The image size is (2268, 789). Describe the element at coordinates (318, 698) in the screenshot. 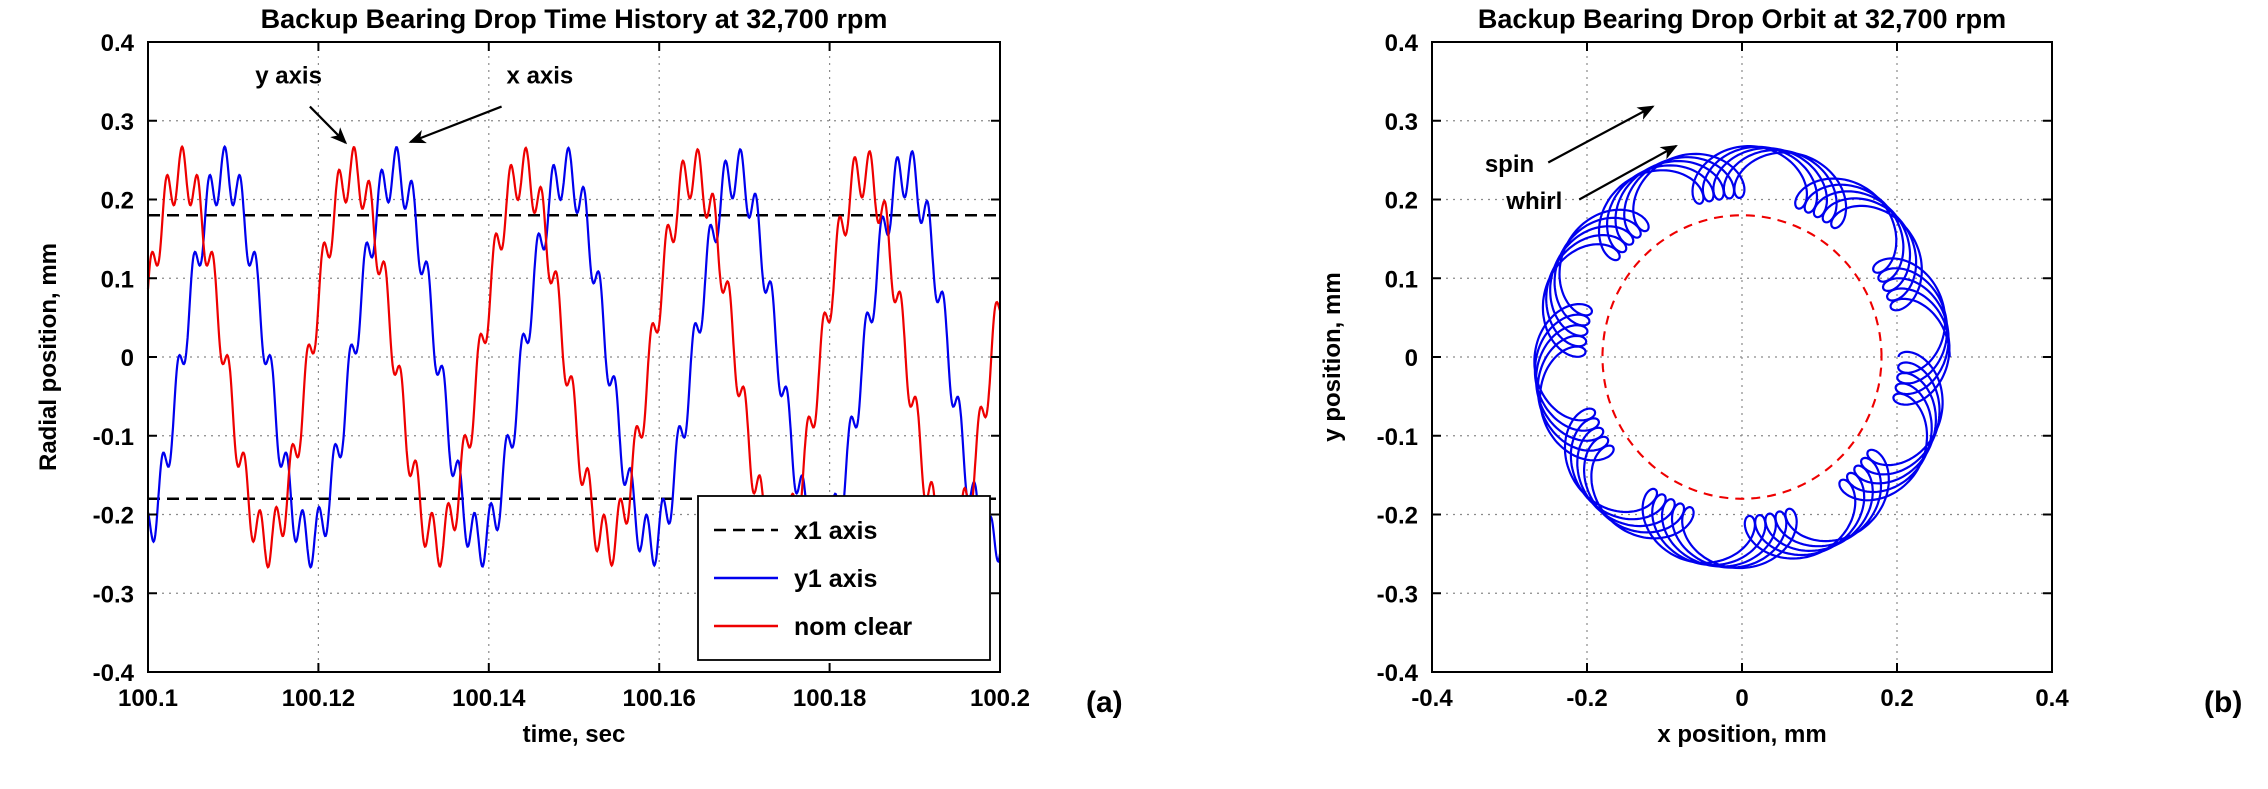

I see `x-tick-label: 100.12` at that location.